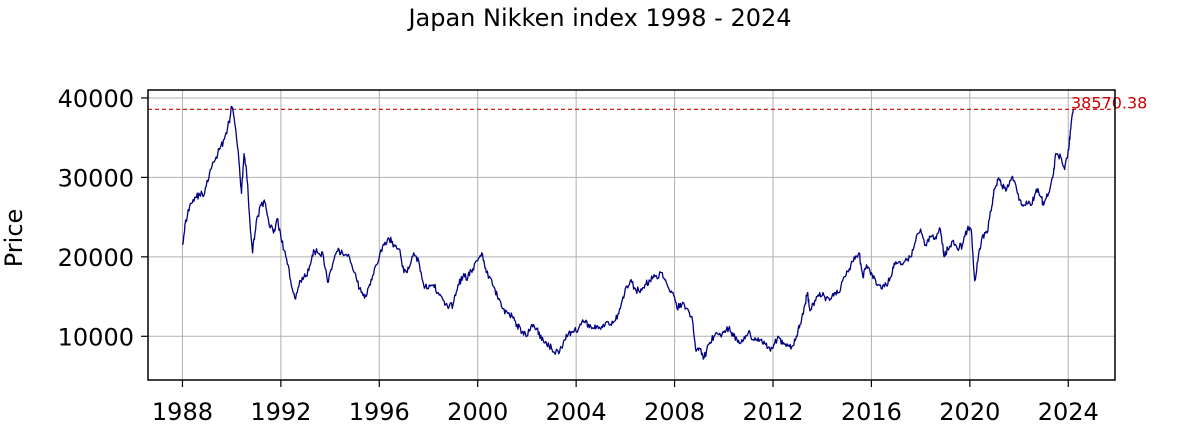  Describe the element at coordinates (1109, 102) in the screenshot. I see `reference-line-label: 38570.38` at that location.